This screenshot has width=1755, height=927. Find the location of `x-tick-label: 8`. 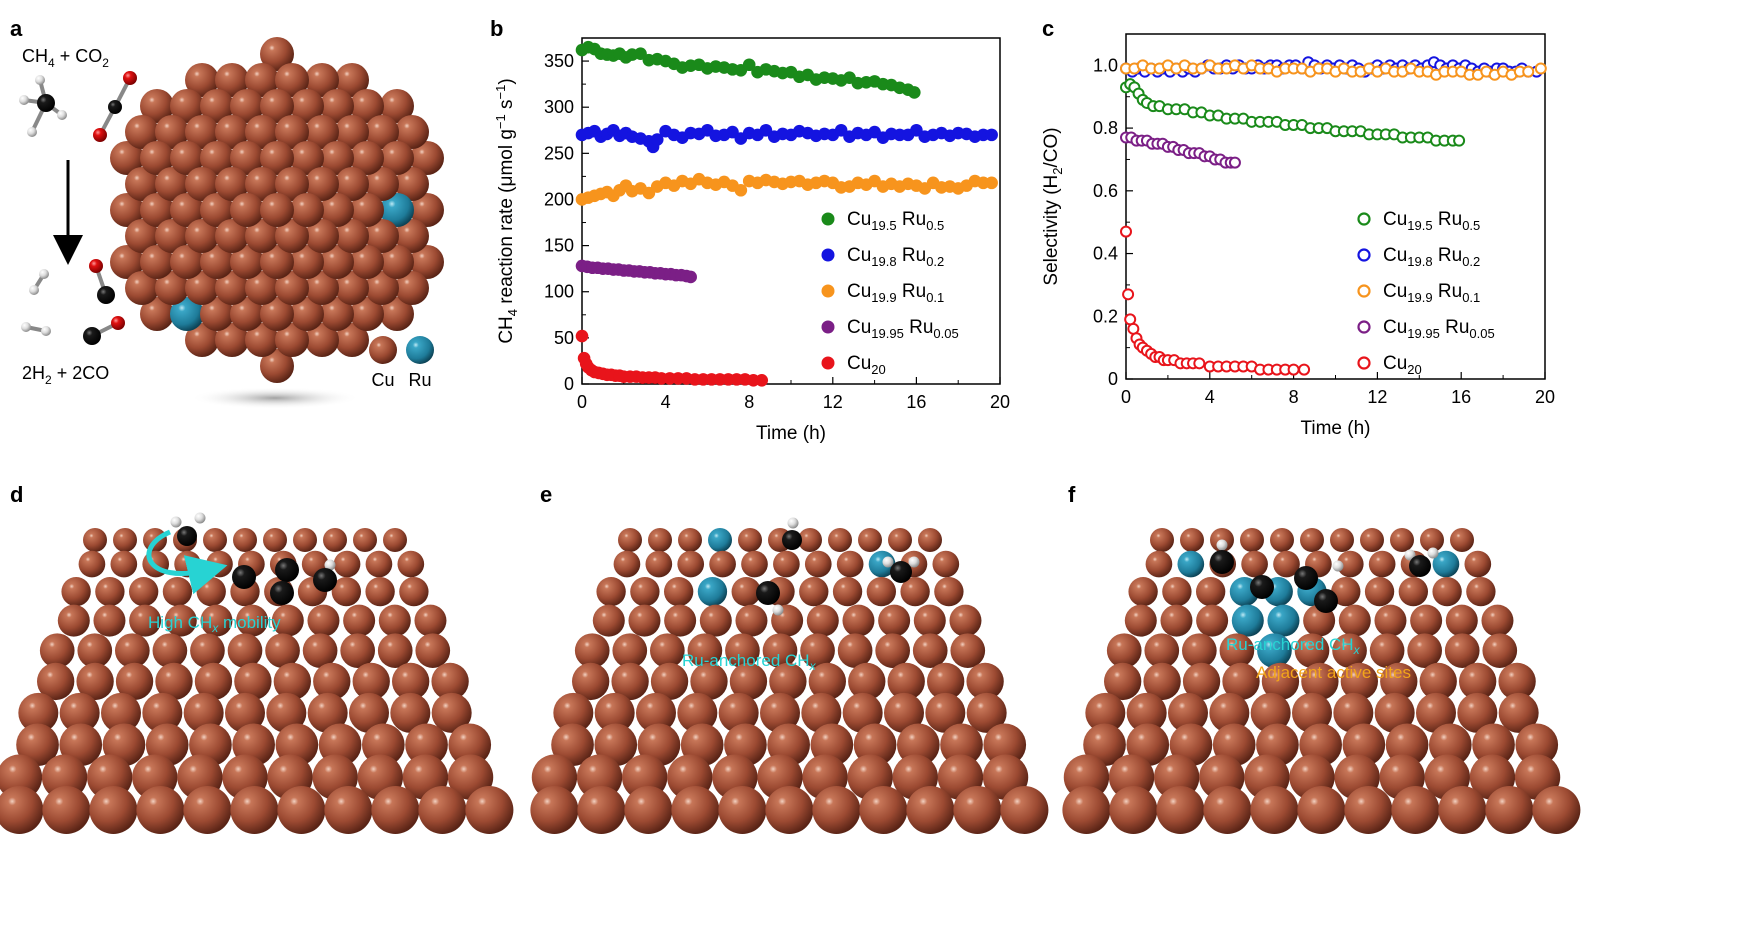

x-tick-label: 8 is located at coordinates (749, 402).